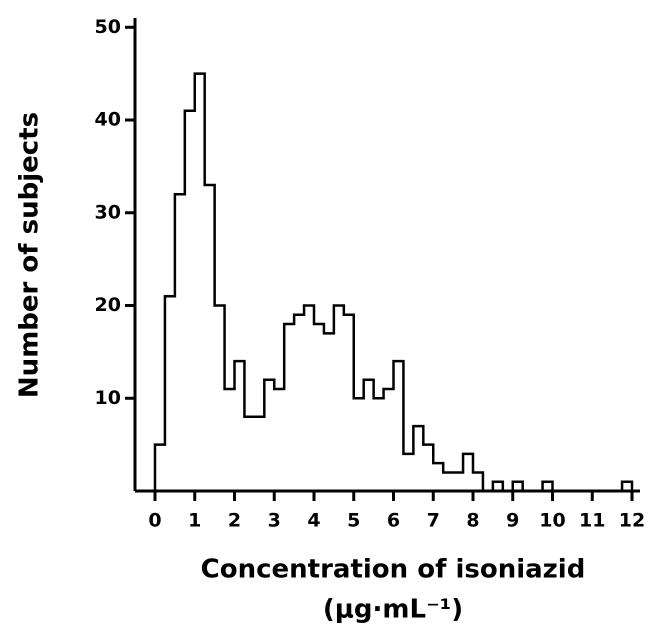 This screenshot has height=635, width=656. What do you see at coordinates (552, 521) in the screenshot?
I see `x-tick-label: 10` at bounding box center [552, 521].